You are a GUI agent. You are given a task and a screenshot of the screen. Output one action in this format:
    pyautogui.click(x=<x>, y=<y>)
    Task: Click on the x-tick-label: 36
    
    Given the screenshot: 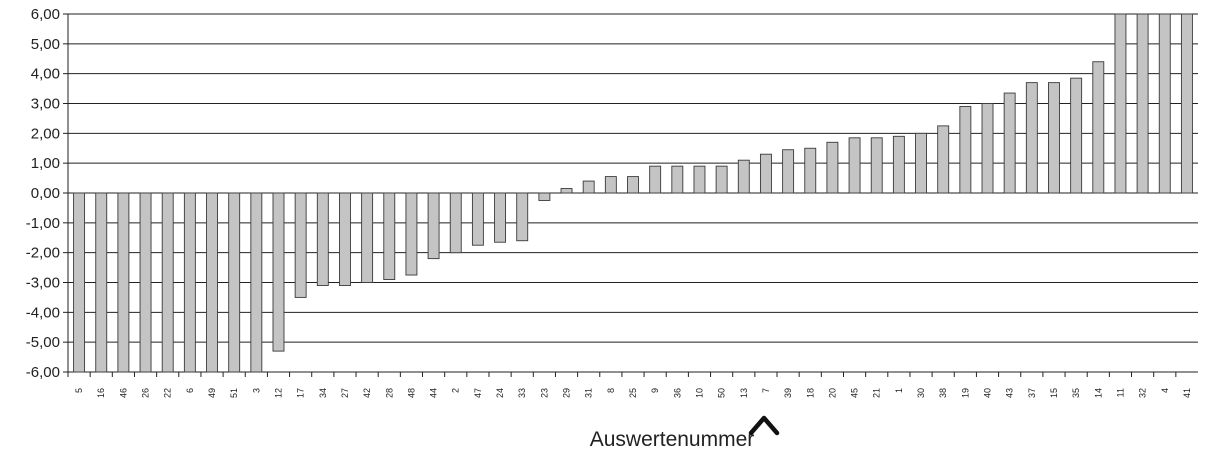 What is the action you would take?
    pyautogui.click(x=677, y=393)
    